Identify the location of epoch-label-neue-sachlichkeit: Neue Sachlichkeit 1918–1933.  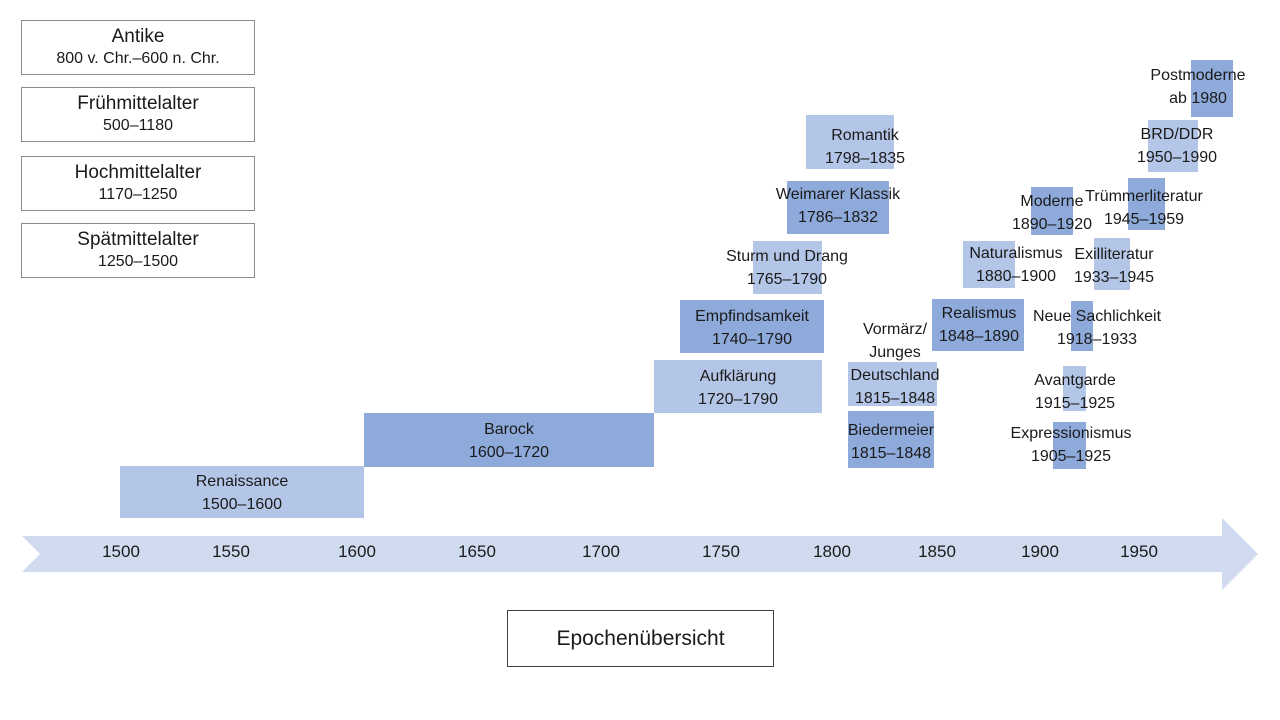
(1097, 328).